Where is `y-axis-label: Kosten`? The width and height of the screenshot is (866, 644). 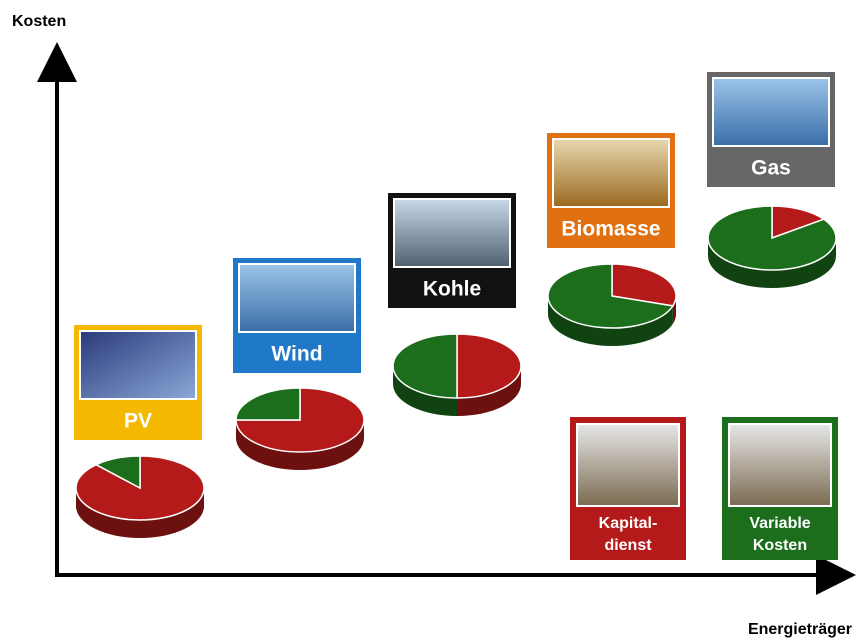
y-axis-label: Kosten is located at coordinates (39, 21).